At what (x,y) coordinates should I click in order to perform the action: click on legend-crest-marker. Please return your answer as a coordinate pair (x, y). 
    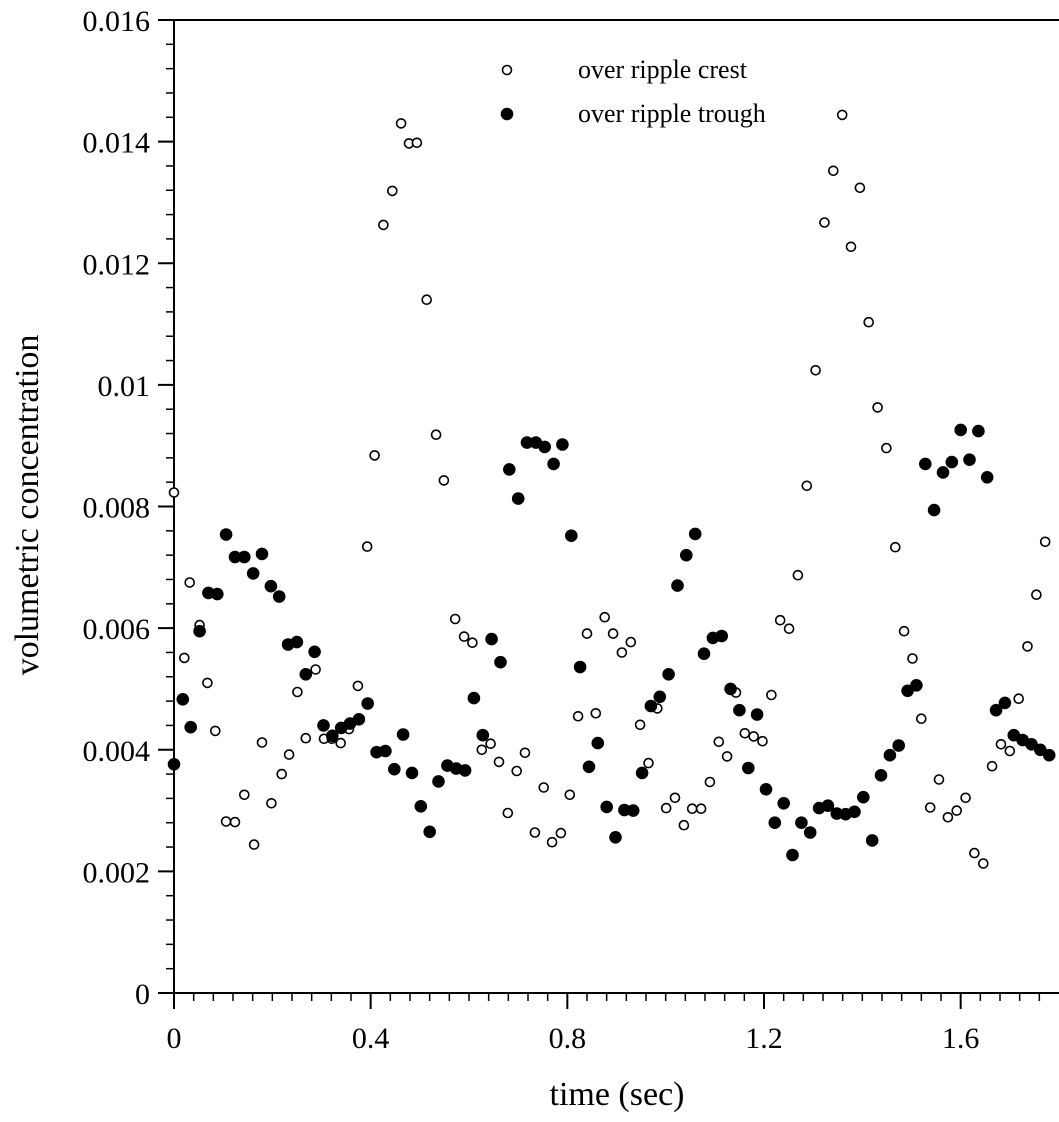
    Looking at the image, I should click on (507, 70).